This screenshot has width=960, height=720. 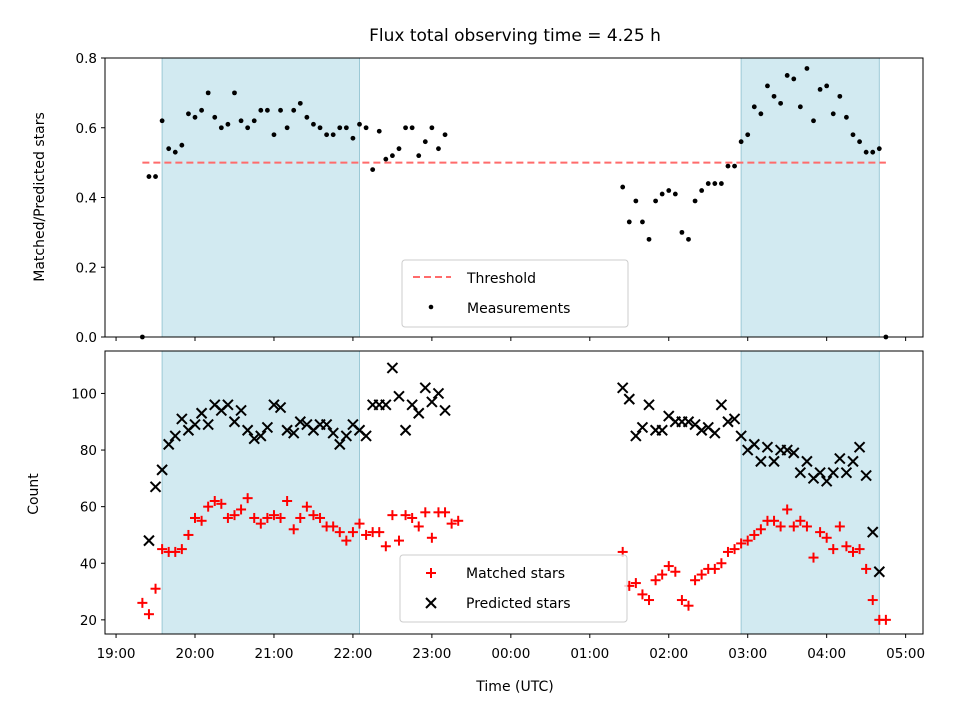 I want to click on top-legend-box, so click(x=515, y=293).